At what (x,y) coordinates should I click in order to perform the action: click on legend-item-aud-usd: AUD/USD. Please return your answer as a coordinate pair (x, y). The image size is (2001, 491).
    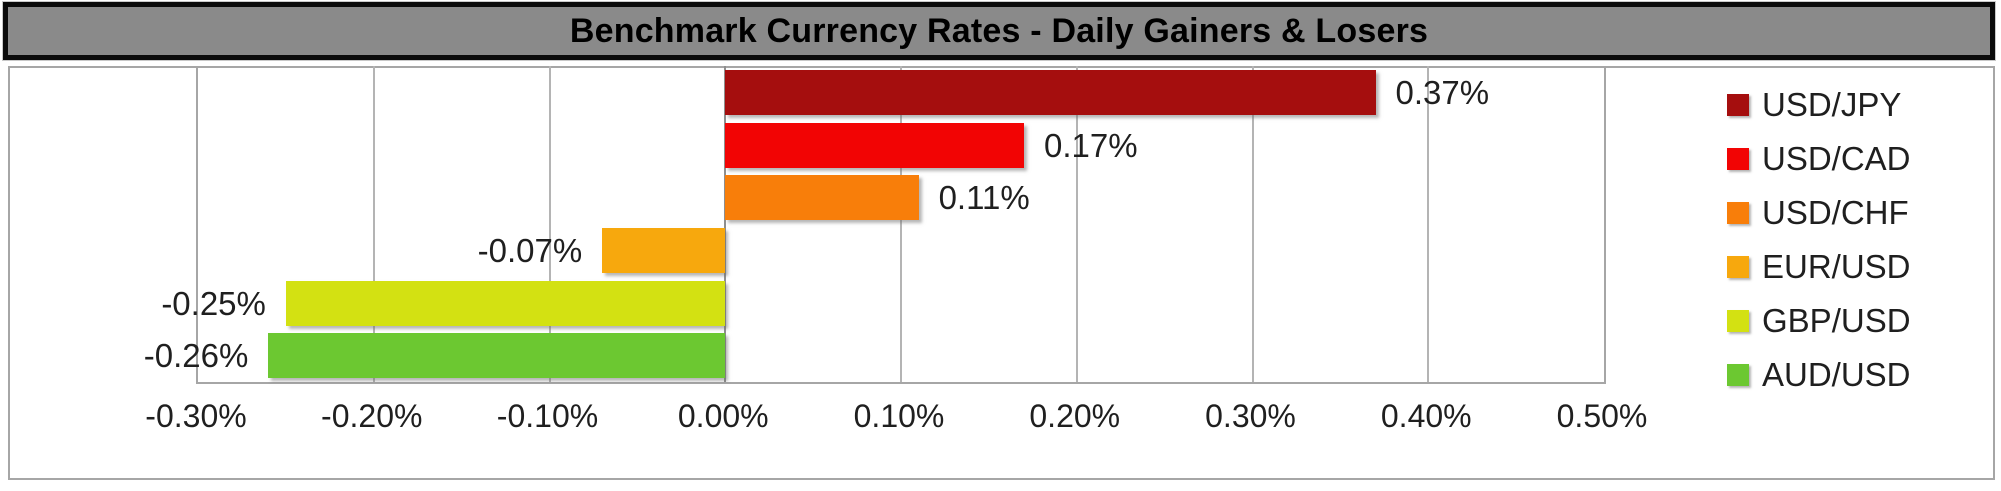
    Looking at the image, I should click on (1852, 375).